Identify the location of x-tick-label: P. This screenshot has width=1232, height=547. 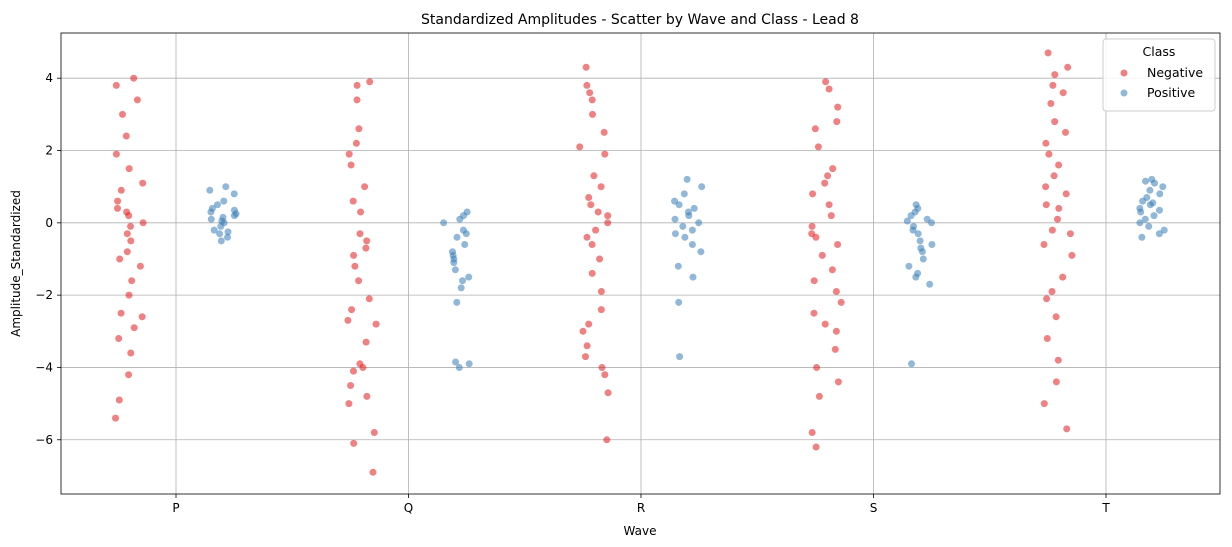
(175, 508).